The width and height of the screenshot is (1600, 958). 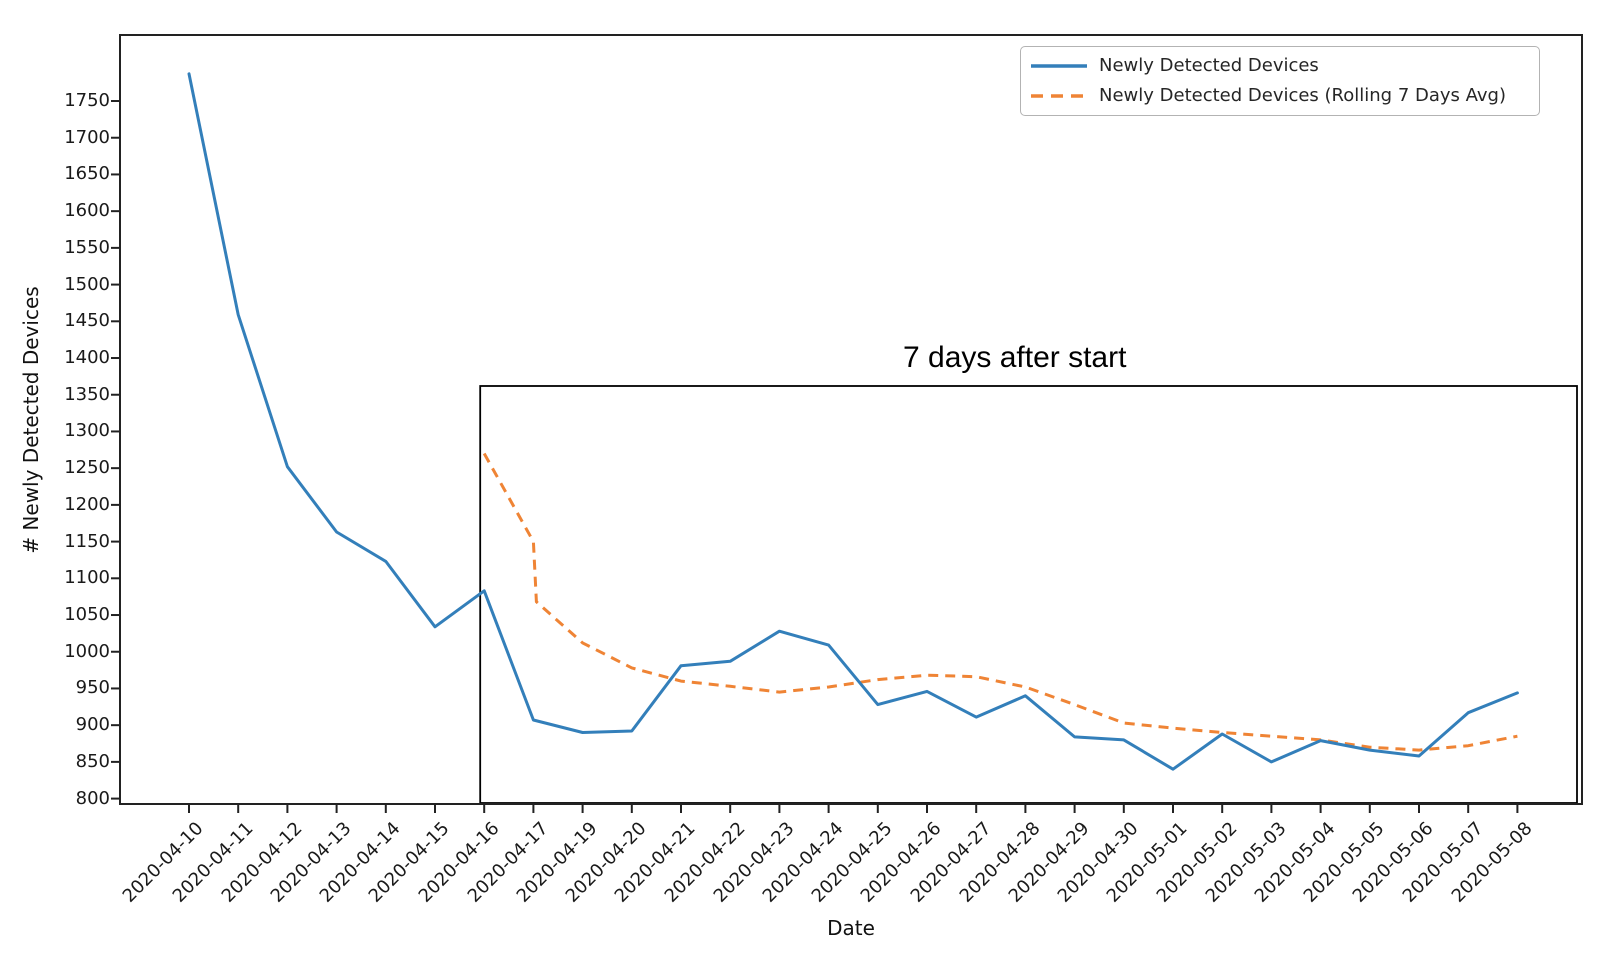 I want to click on y-tick-label-1150: 1150, so click(x=87, y=541).